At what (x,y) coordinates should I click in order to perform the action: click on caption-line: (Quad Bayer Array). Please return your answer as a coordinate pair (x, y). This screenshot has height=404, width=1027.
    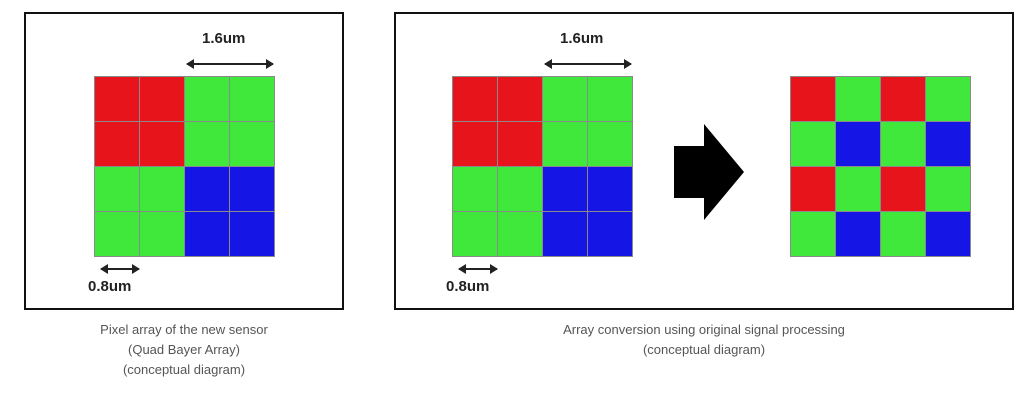
    Looking at the image, I should click on (184, 349).